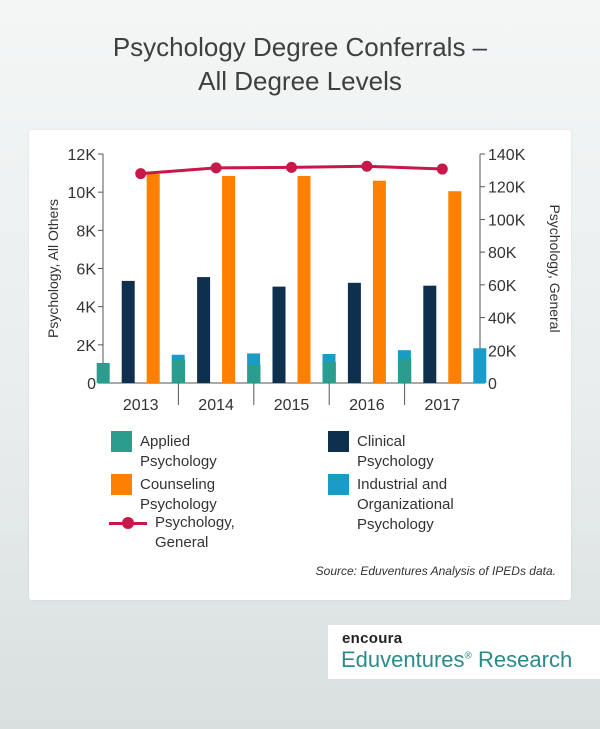 The image size is (600, 729). I want to click on bar-clinical-psychology-2017, so click(430, 334).